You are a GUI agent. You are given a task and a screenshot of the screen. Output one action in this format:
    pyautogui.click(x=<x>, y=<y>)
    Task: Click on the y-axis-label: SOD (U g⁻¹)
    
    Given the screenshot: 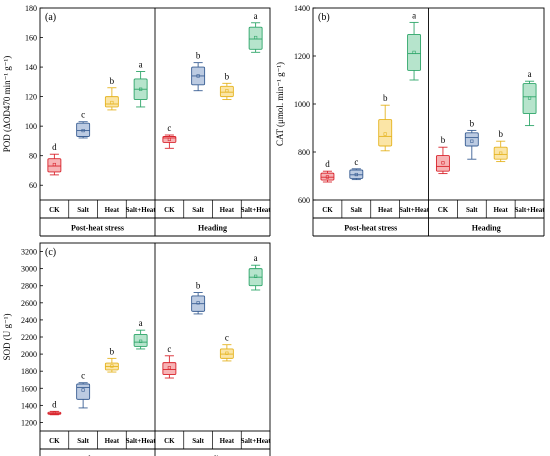 What is the action you would take?
    pyautogui.click(x=7, y=337)
    